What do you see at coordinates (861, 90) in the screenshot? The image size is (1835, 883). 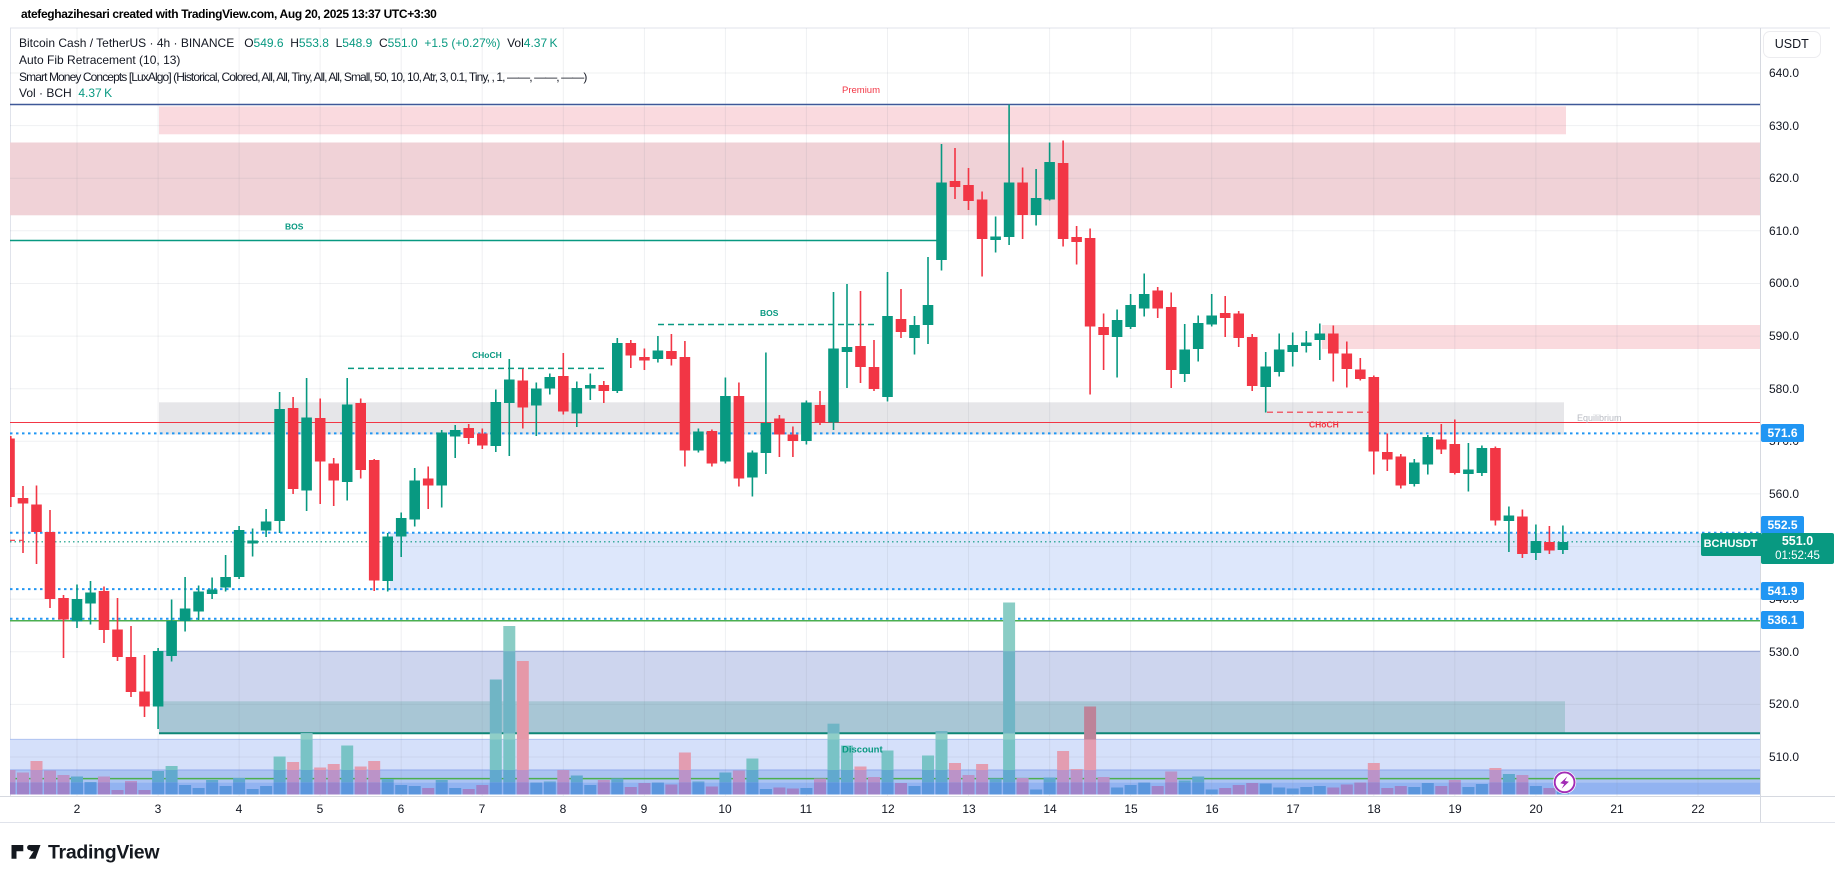 I see `svg-text: Premium` at bounding box center [861, 90].